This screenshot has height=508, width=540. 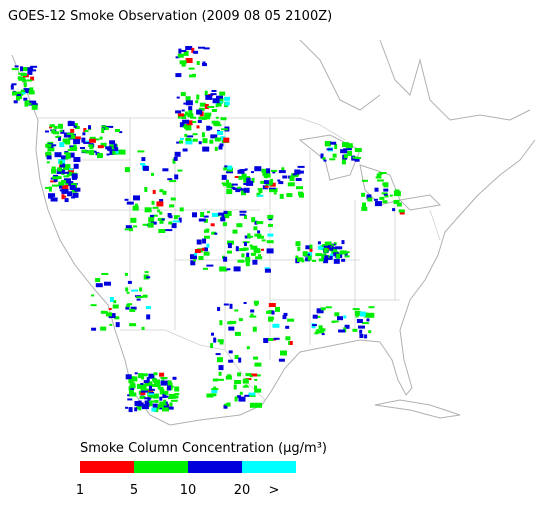 What do you see at coordinates (161, 467) in the screenshot?
I see `color-bar-segment` at bounding box center [161, 467].